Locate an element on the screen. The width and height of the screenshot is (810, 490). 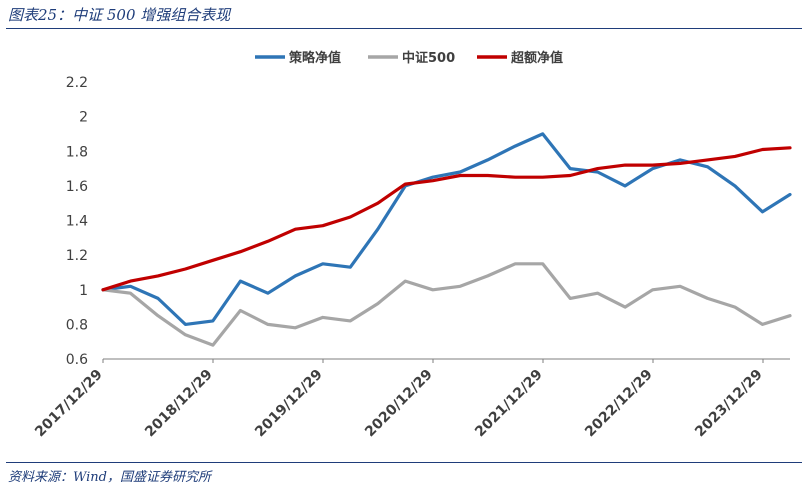
y-tick-label: 0.8 is located at coordinates (77, 325).